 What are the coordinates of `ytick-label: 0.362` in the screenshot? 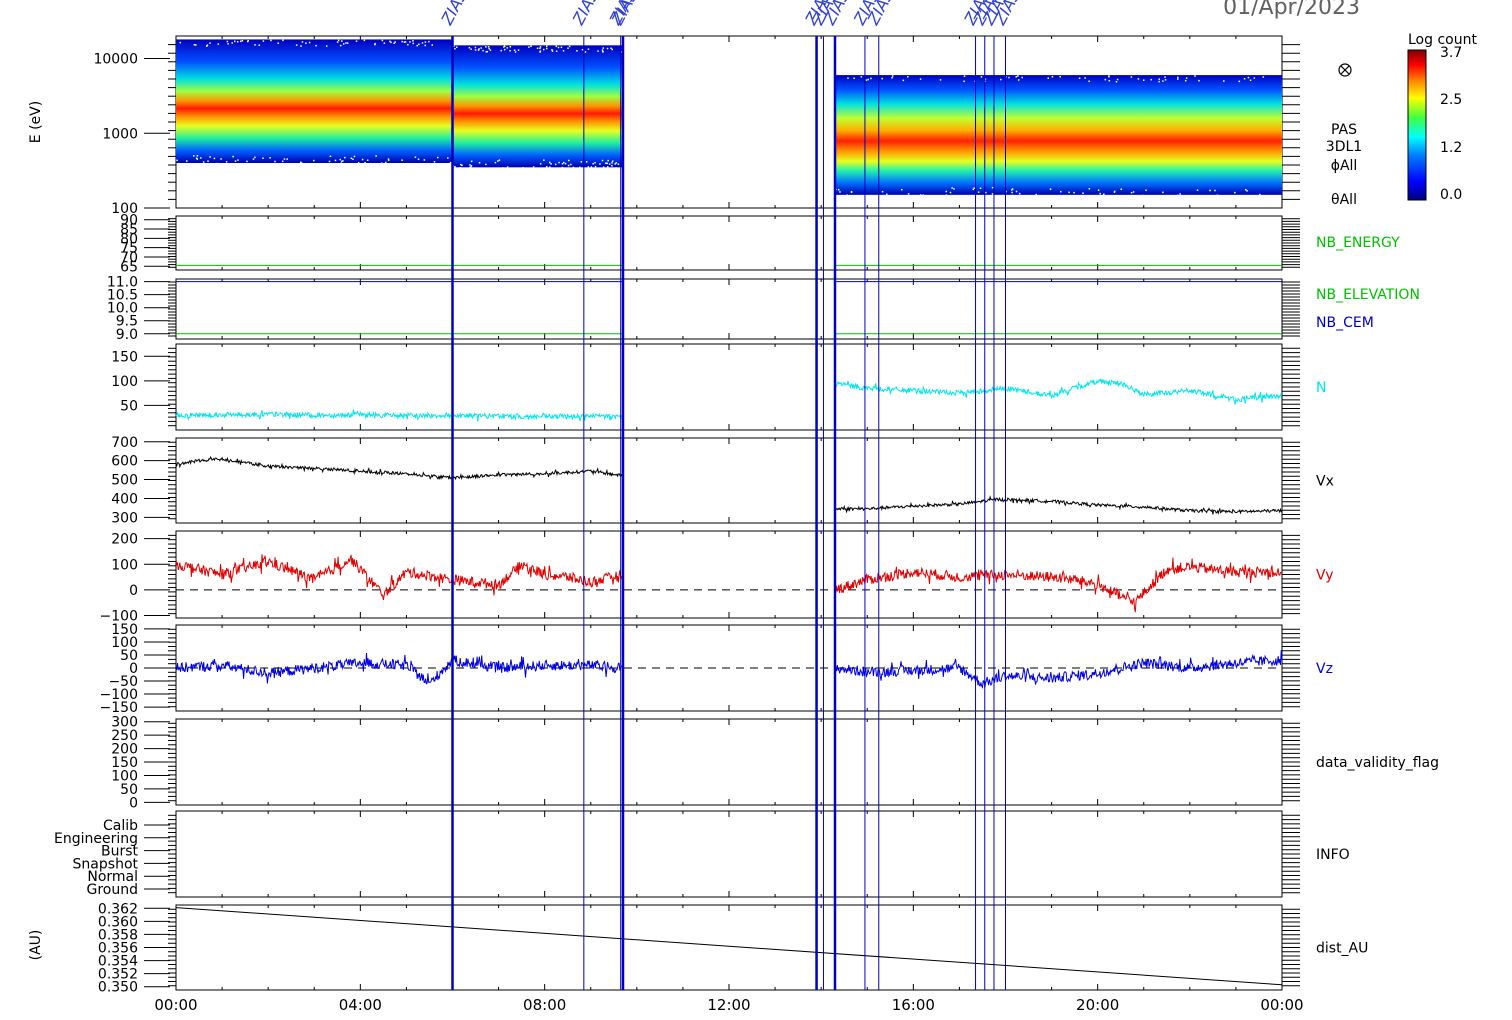 It's located at (118, 909).